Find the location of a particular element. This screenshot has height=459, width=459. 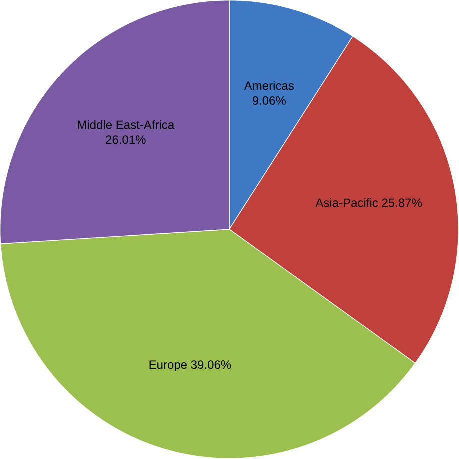

data-label: 26.01% is located at coordinates (126, 140).